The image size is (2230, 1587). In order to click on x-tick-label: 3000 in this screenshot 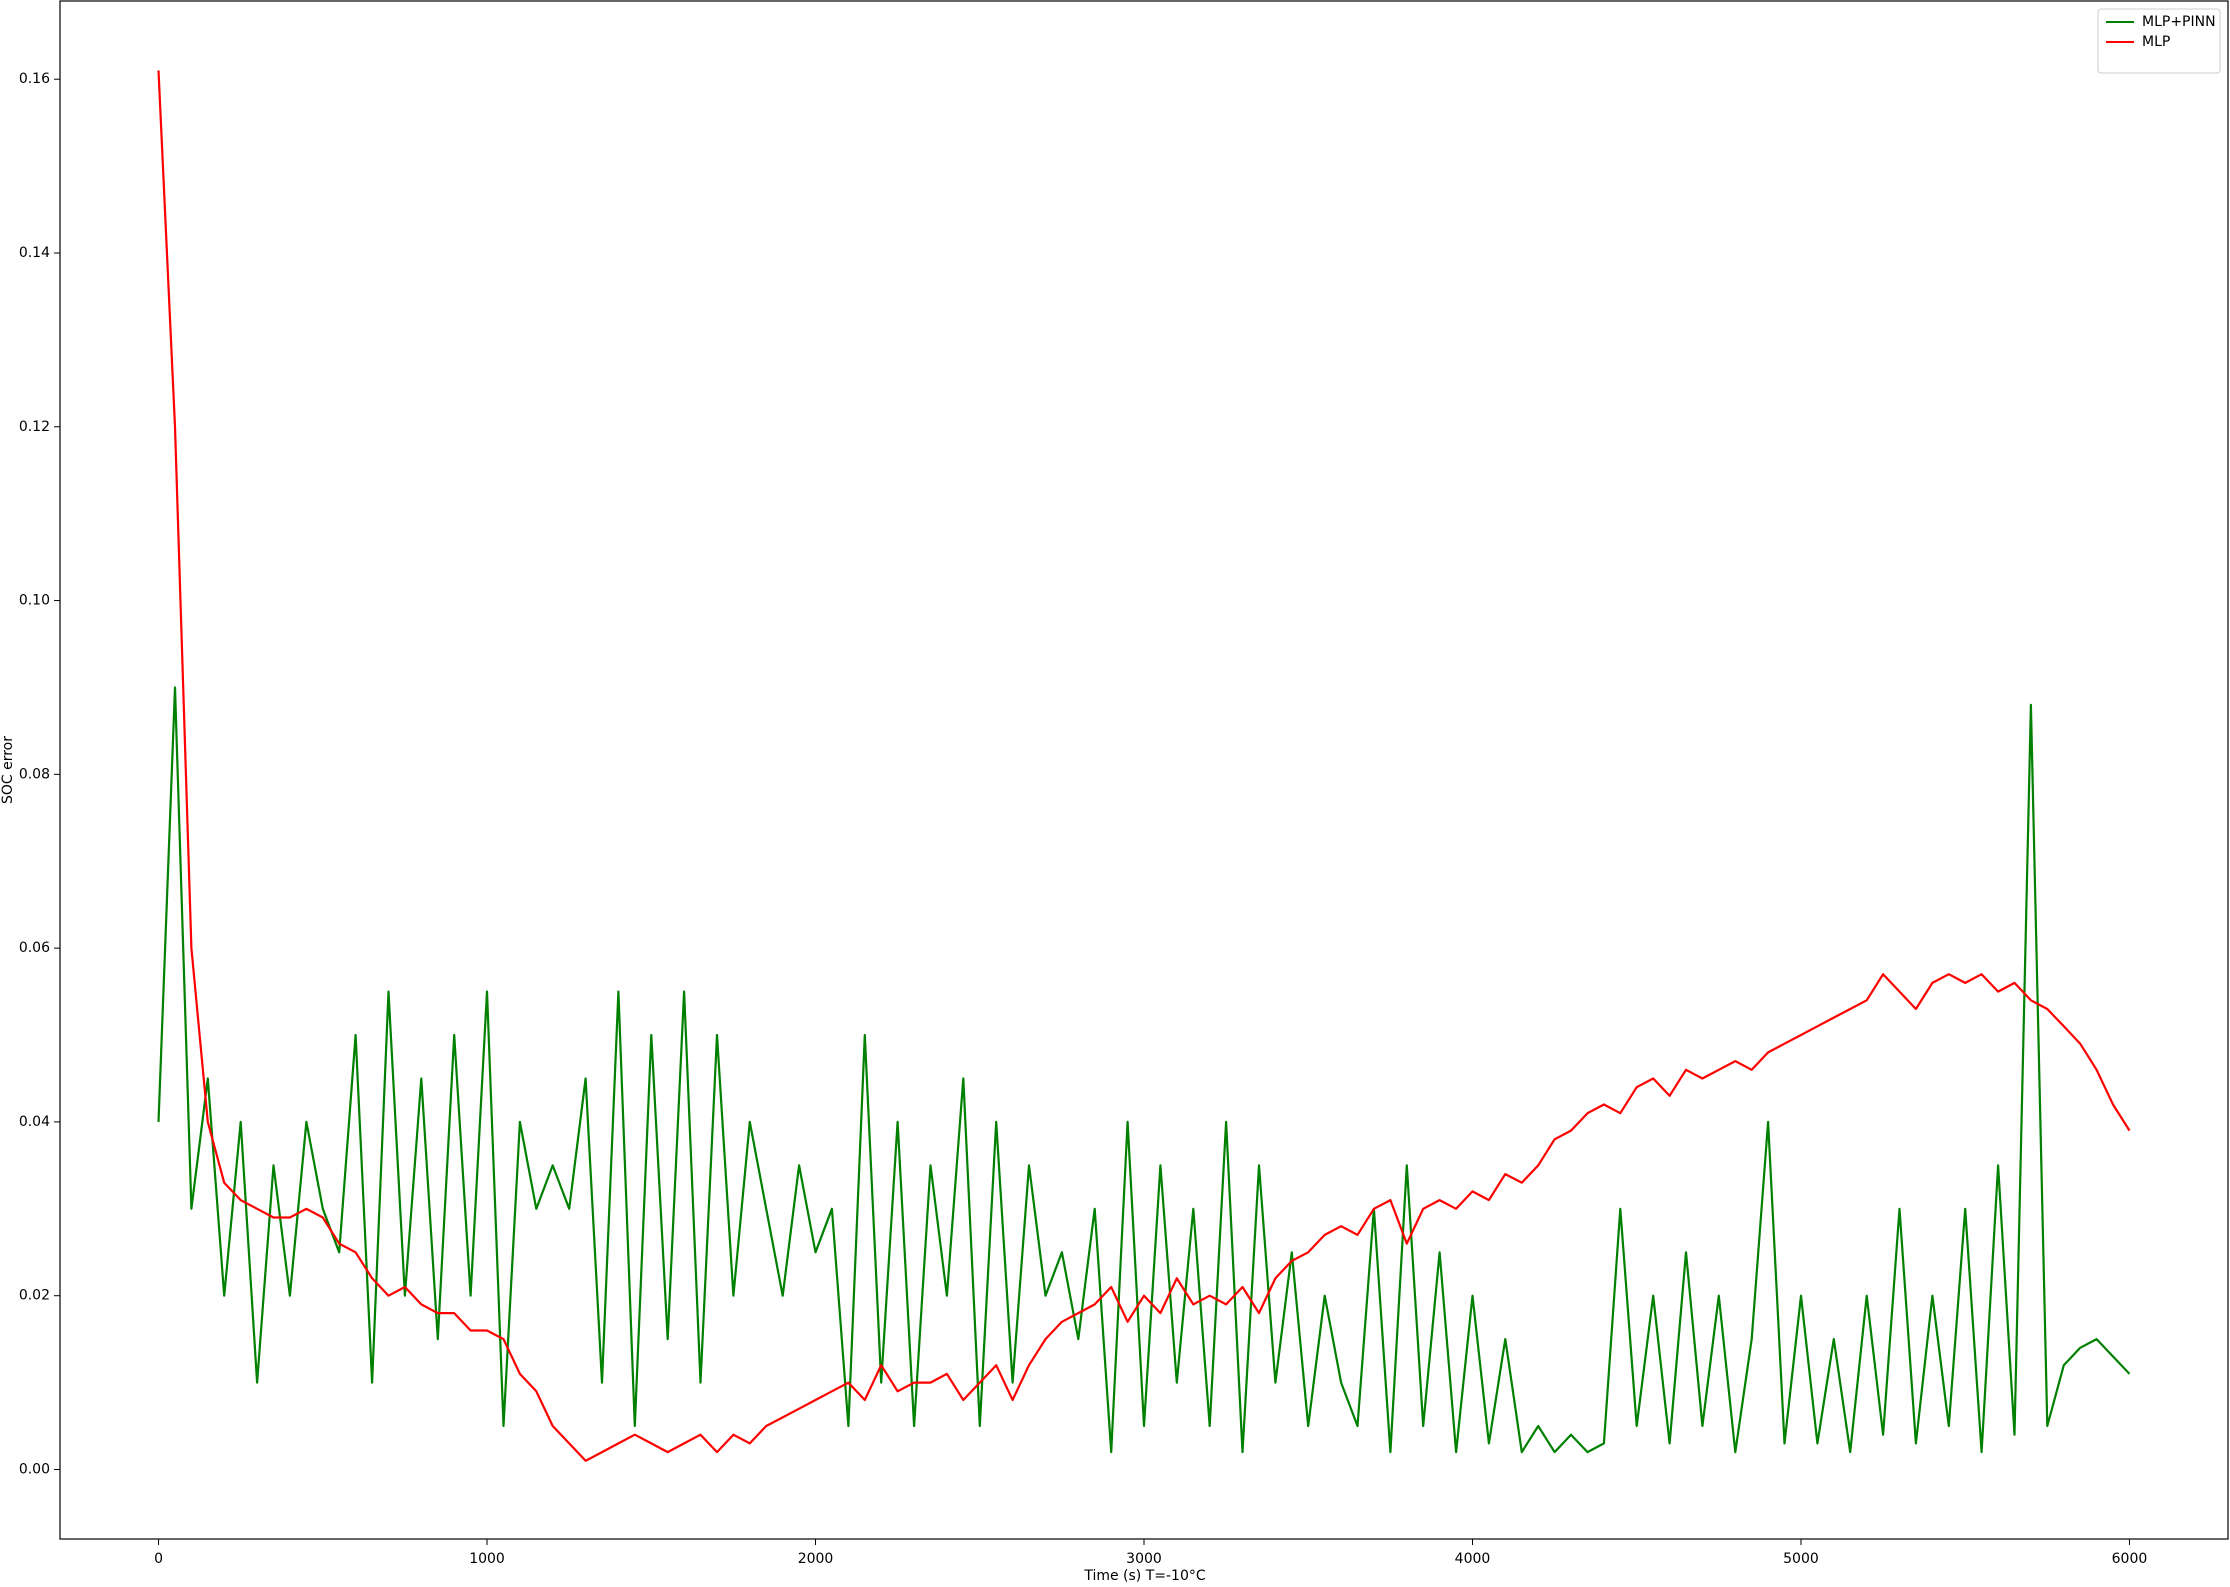, I will do `click(1144, 1559)`.